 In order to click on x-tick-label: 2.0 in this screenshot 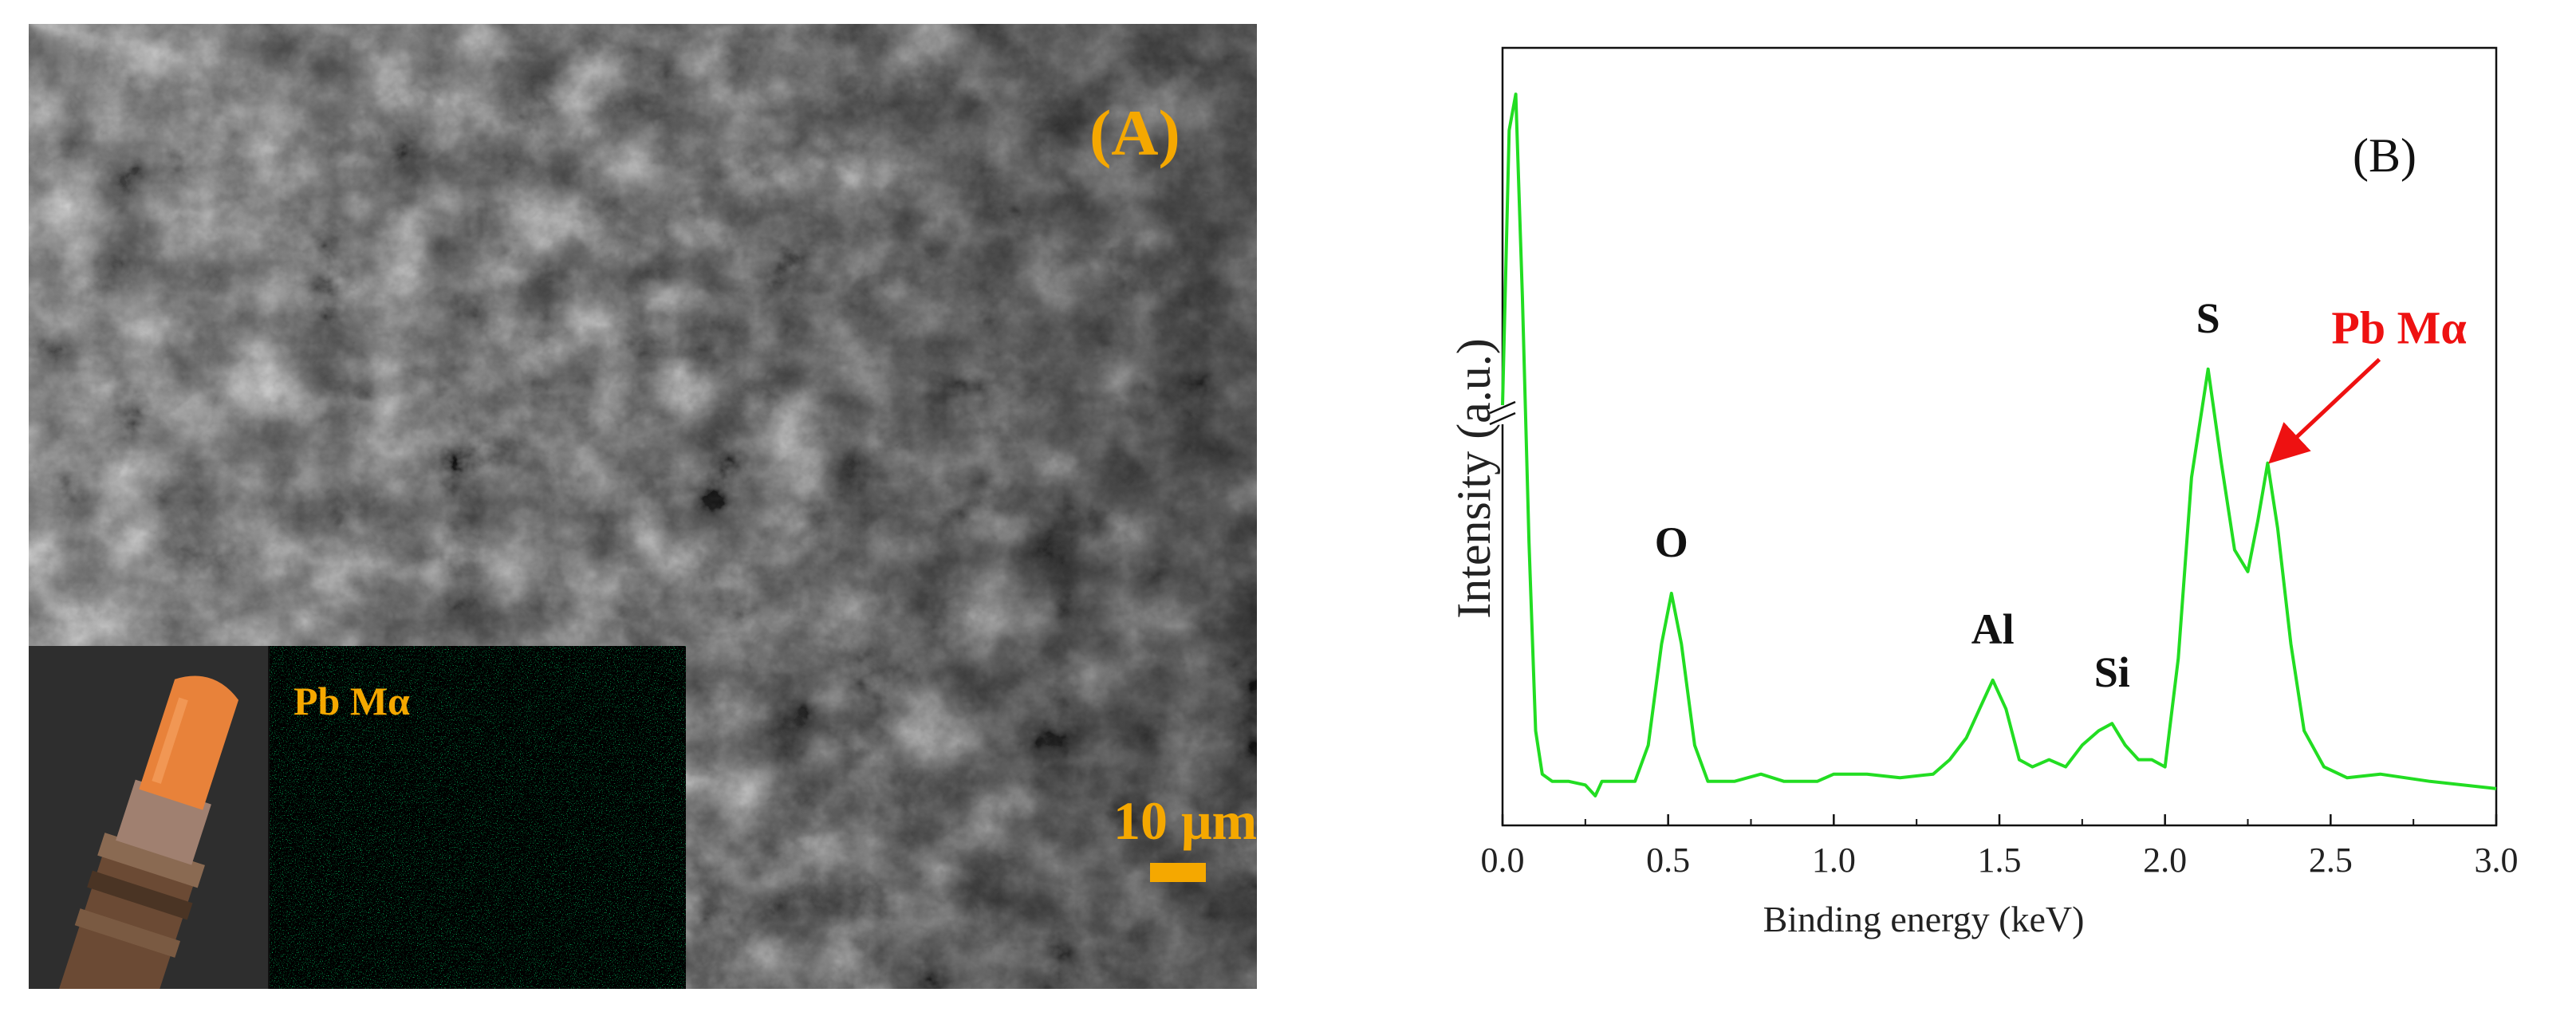, I will do `click(2165, 861)`.